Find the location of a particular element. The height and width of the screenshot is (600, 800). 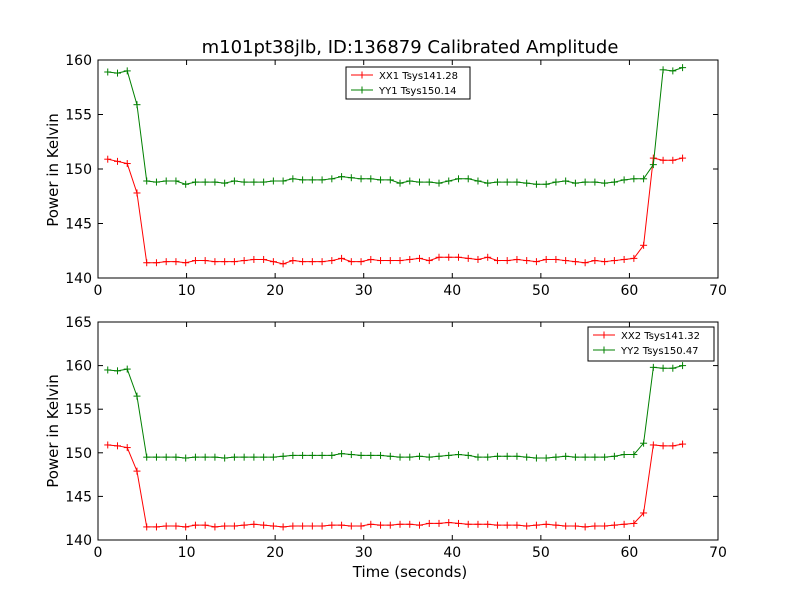

legend-label: XX1 Tsys141.28 is located at coordinates (418, 76).